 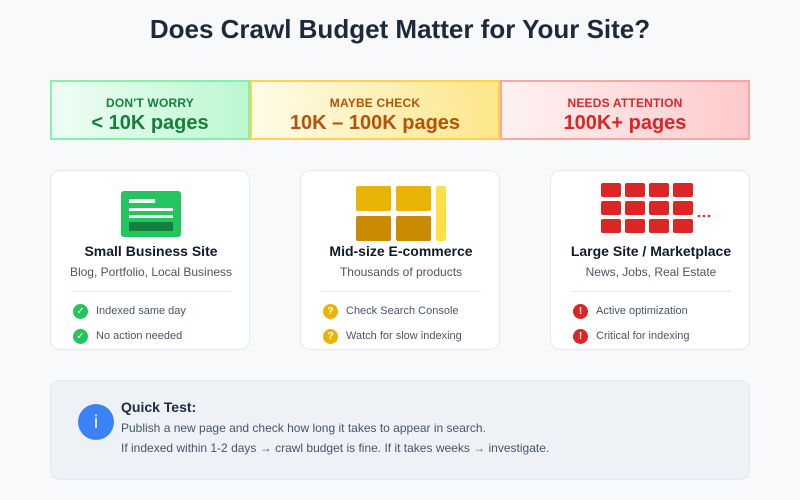 I want to click on many-pages-icon, so click(x=656, y=208).